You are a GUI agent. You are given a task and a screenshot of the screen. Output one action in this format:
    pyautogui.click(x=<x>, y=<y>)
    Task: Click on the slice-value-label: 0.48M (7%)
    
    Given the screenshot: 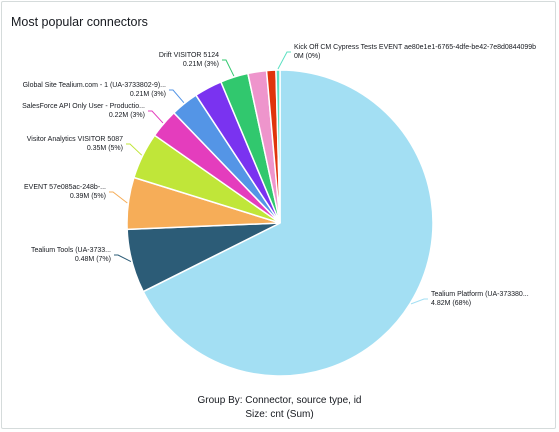 What is the action you would take?
    pyautogui.click(x=93, y=259)
    